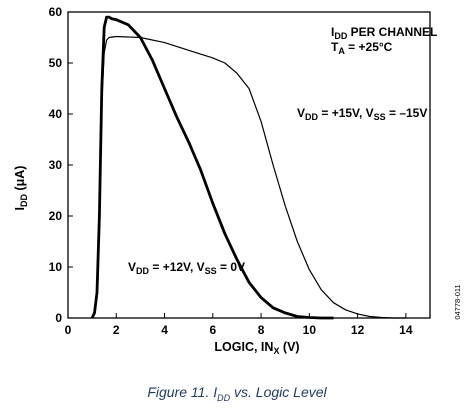 The width and height of the screenshot is (474, 414). I want to click on title-line-2: TA = +25°C, so click(362, 48).